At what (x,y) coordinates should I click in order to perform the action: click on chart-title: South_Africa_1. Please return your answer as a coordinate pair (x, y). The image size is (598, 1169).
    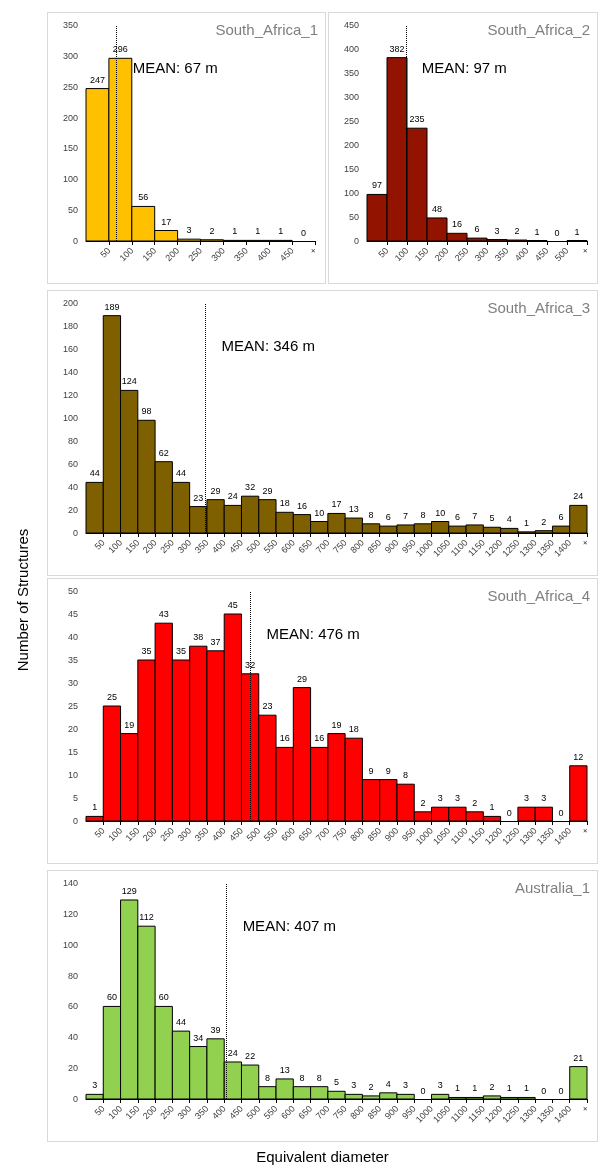
    Looking at the image, I should click on (267, 29).